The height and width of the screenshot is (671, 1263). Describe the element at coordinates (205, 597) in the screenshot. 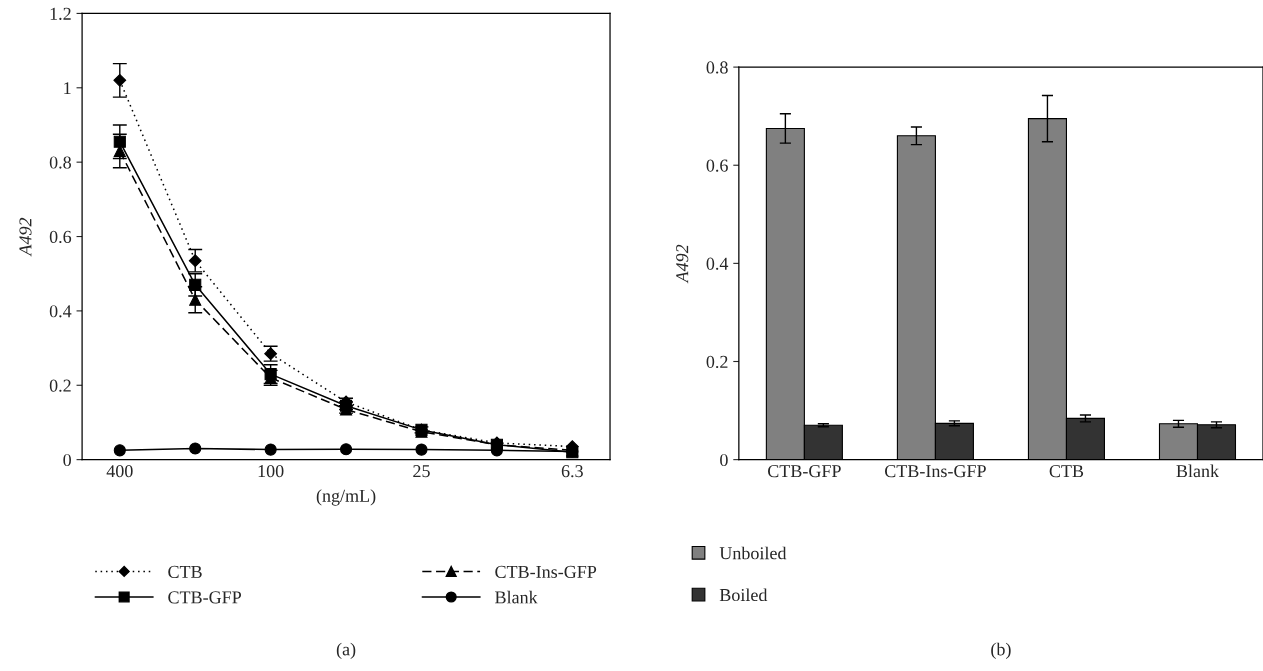

I see `legend-label: CTB-GFP` at that location.